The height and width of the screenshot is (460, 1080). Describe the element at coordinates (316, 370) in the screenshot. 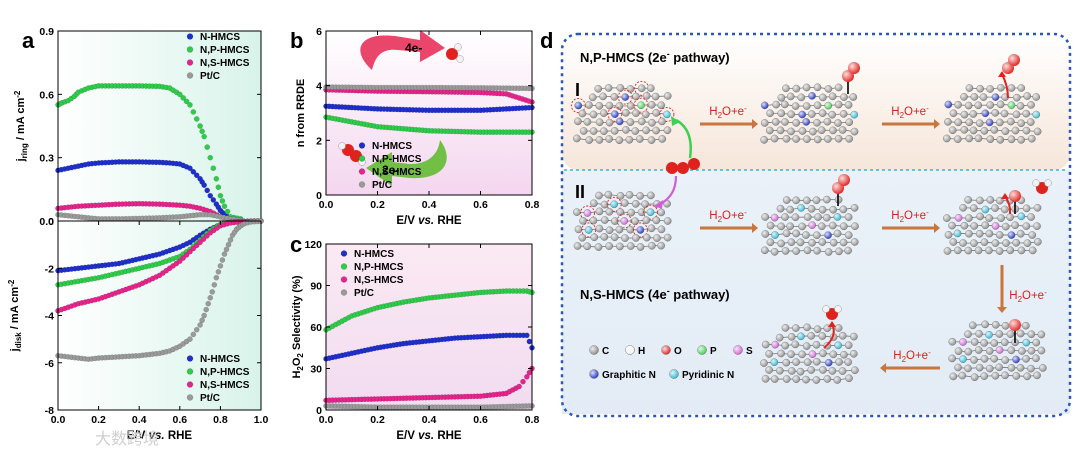

I see `y-tick-label: 30` at that location.